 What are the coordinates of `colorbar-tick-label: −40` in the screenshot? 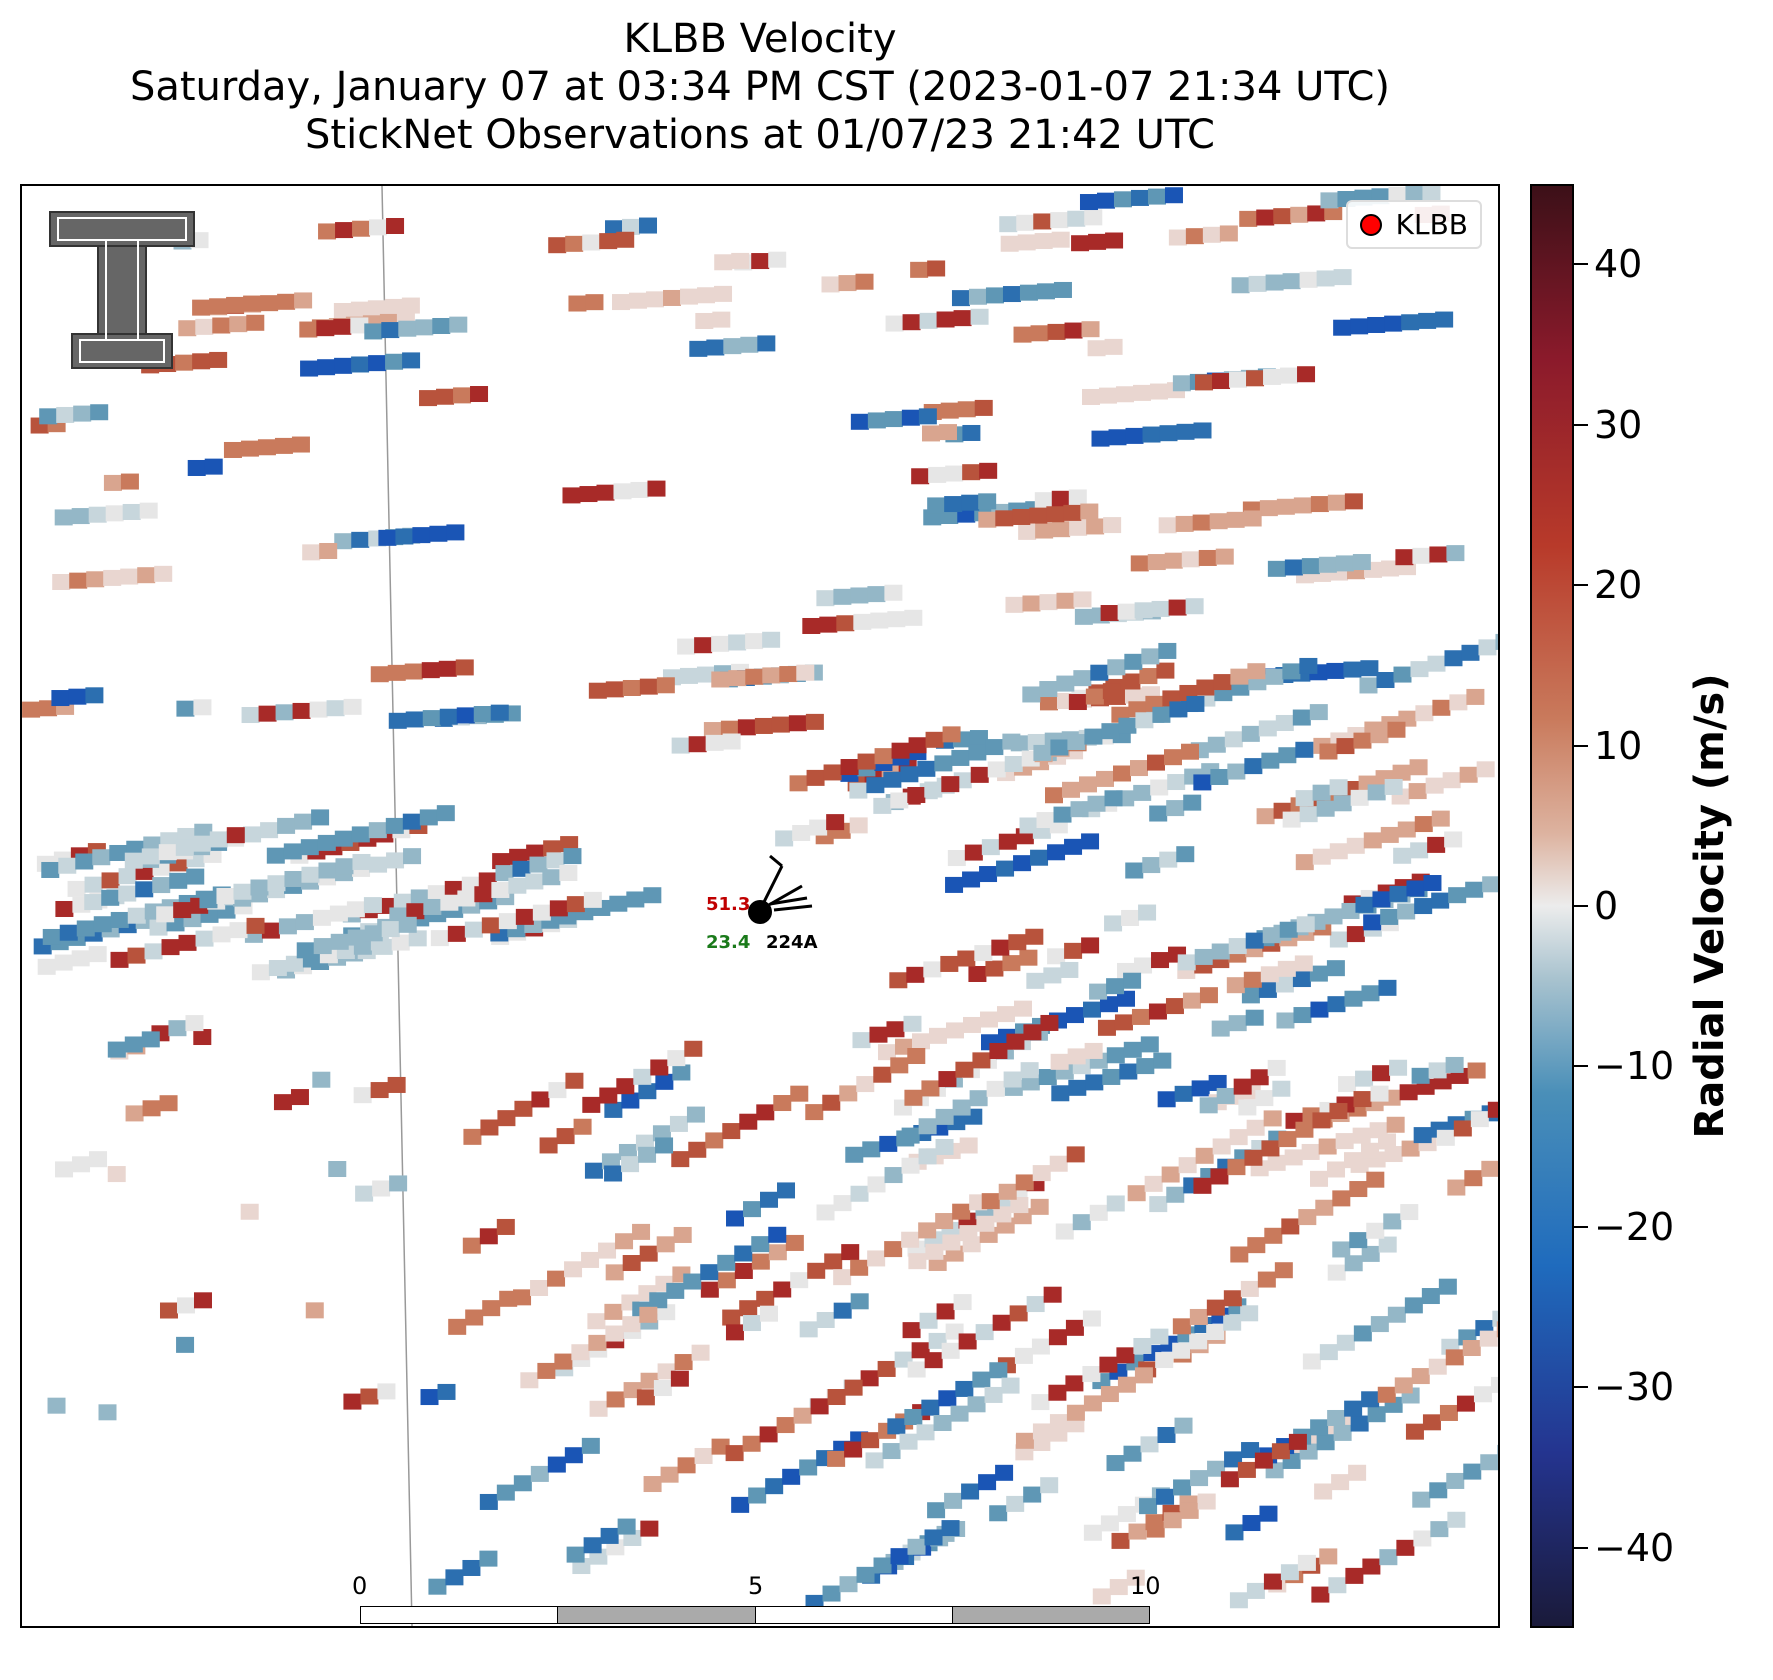 It's located at (1634, 1547).